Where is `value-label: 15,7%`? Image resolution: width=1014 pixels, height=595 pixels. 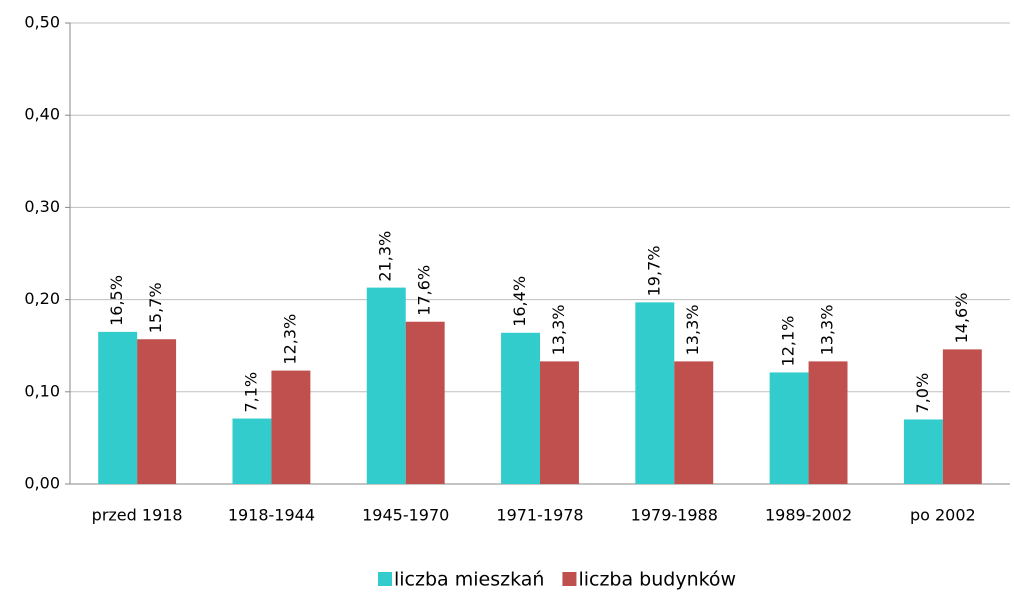 value-label: 15,7% is located at coordinates (155, 307).